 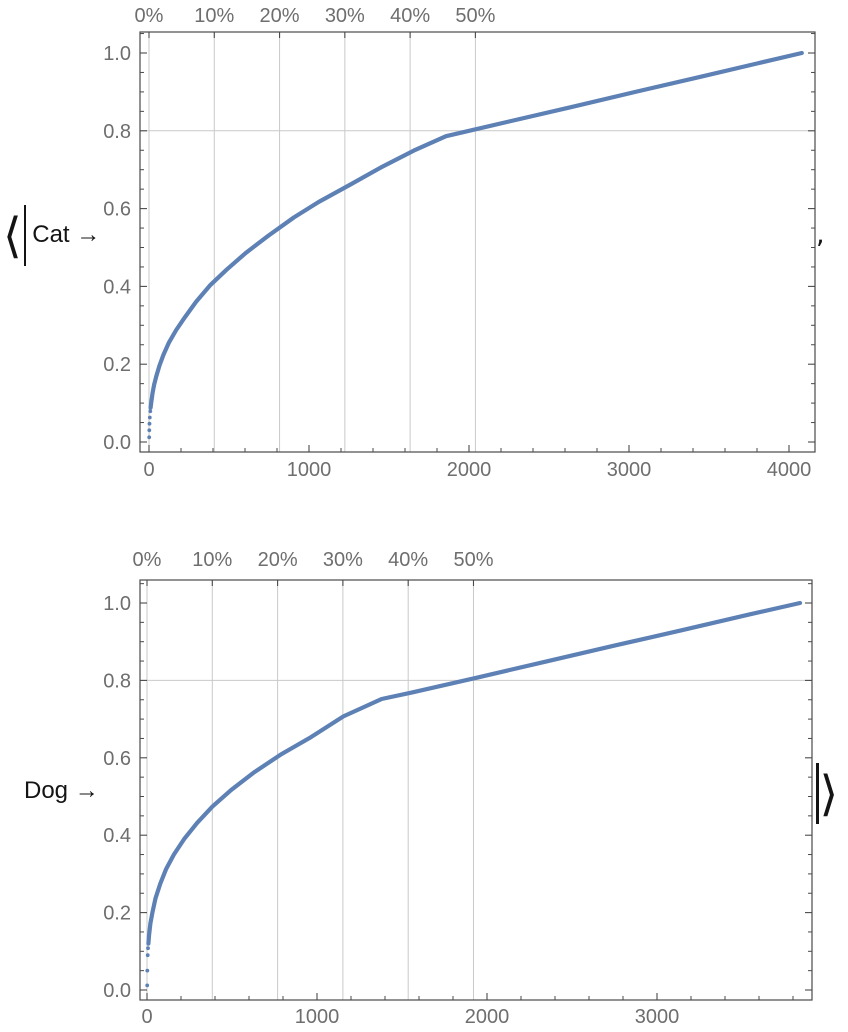 What do you see at coordinates (12, 235) in the screenshot?
I see `bra-angle-glyph: ⟨` at bounding box center [12, 235].